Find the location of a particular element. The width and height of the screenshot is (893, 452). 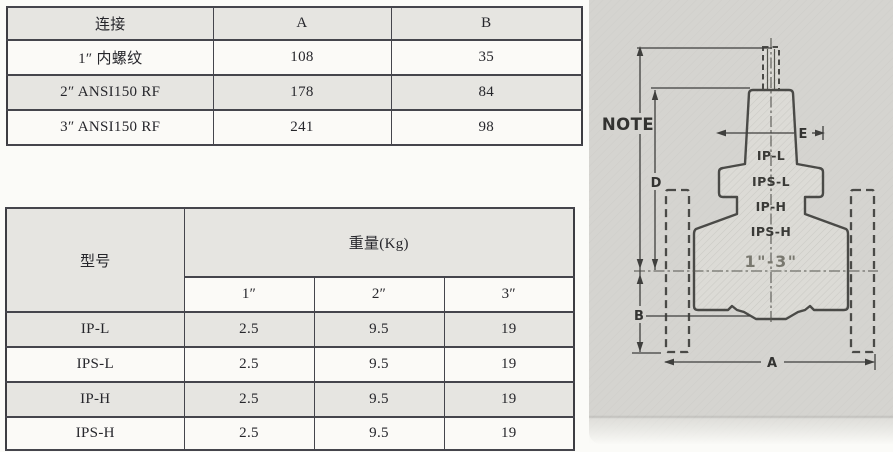

header-connection: 连接 is located at coordinates (110, 23).